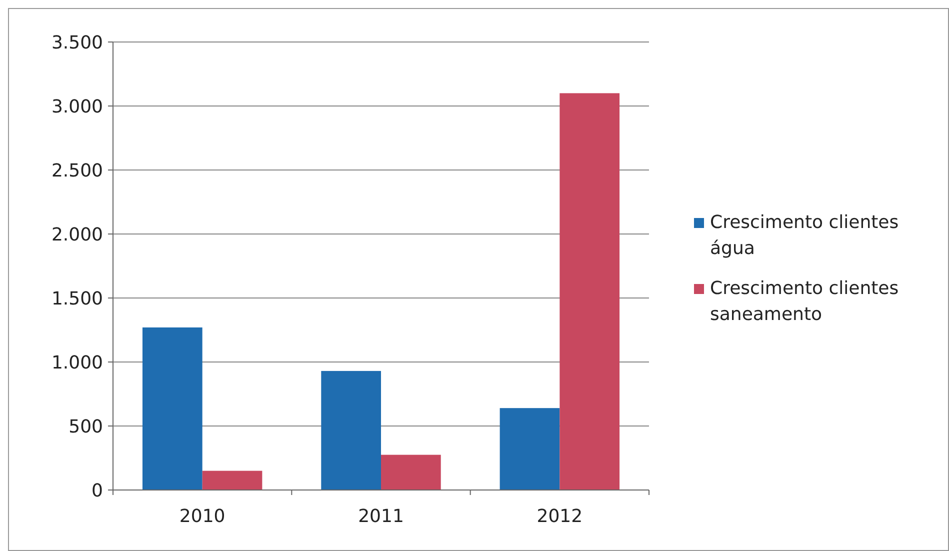  I want to click on y-tick-label: 500, so click(85, 427).